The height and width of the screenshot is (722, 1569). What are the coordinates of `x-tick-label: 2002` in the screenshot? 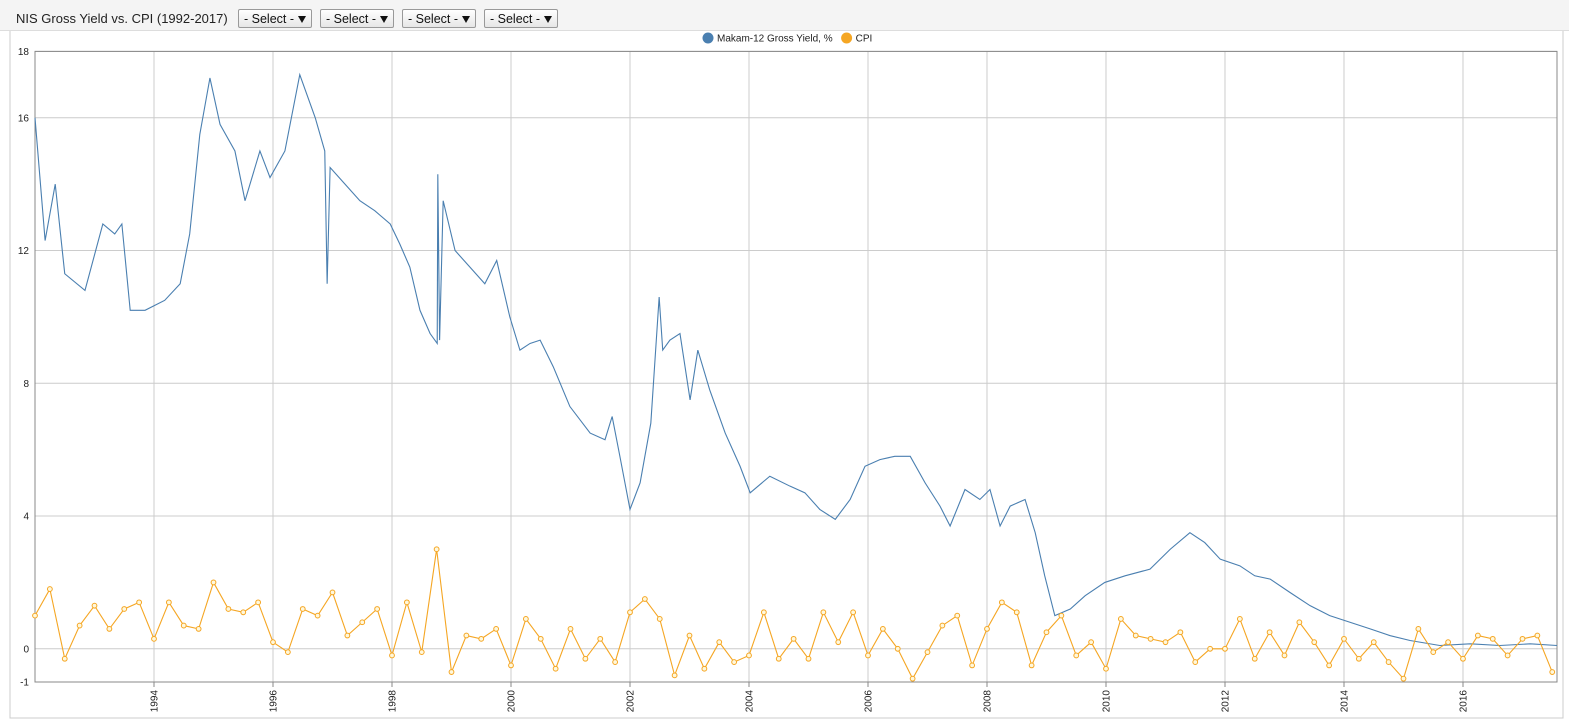 It's located at (630, 701).